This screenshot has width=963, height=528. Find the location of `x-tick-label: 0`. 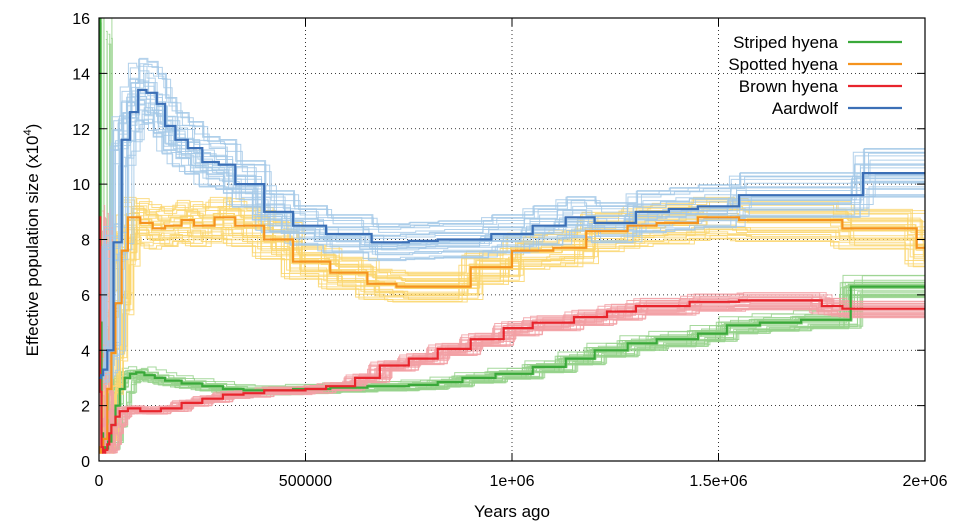

x-tick-label: 0 is located at coordinates (99, 481).